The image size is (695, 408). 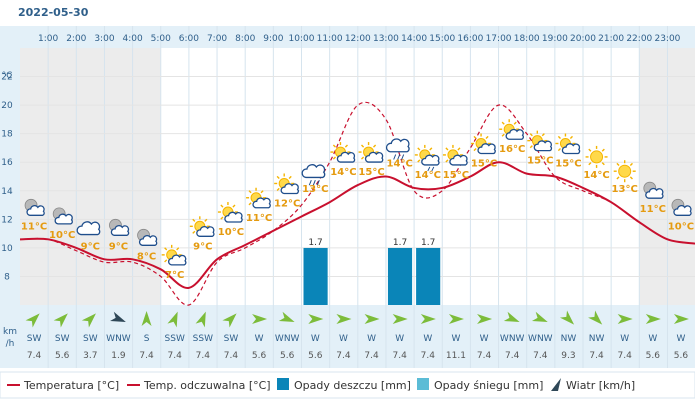 What do you see at coordinates (10, 332) in the screenshot?
I see `wind-unit-km: km` at bounding box center [10, 332].